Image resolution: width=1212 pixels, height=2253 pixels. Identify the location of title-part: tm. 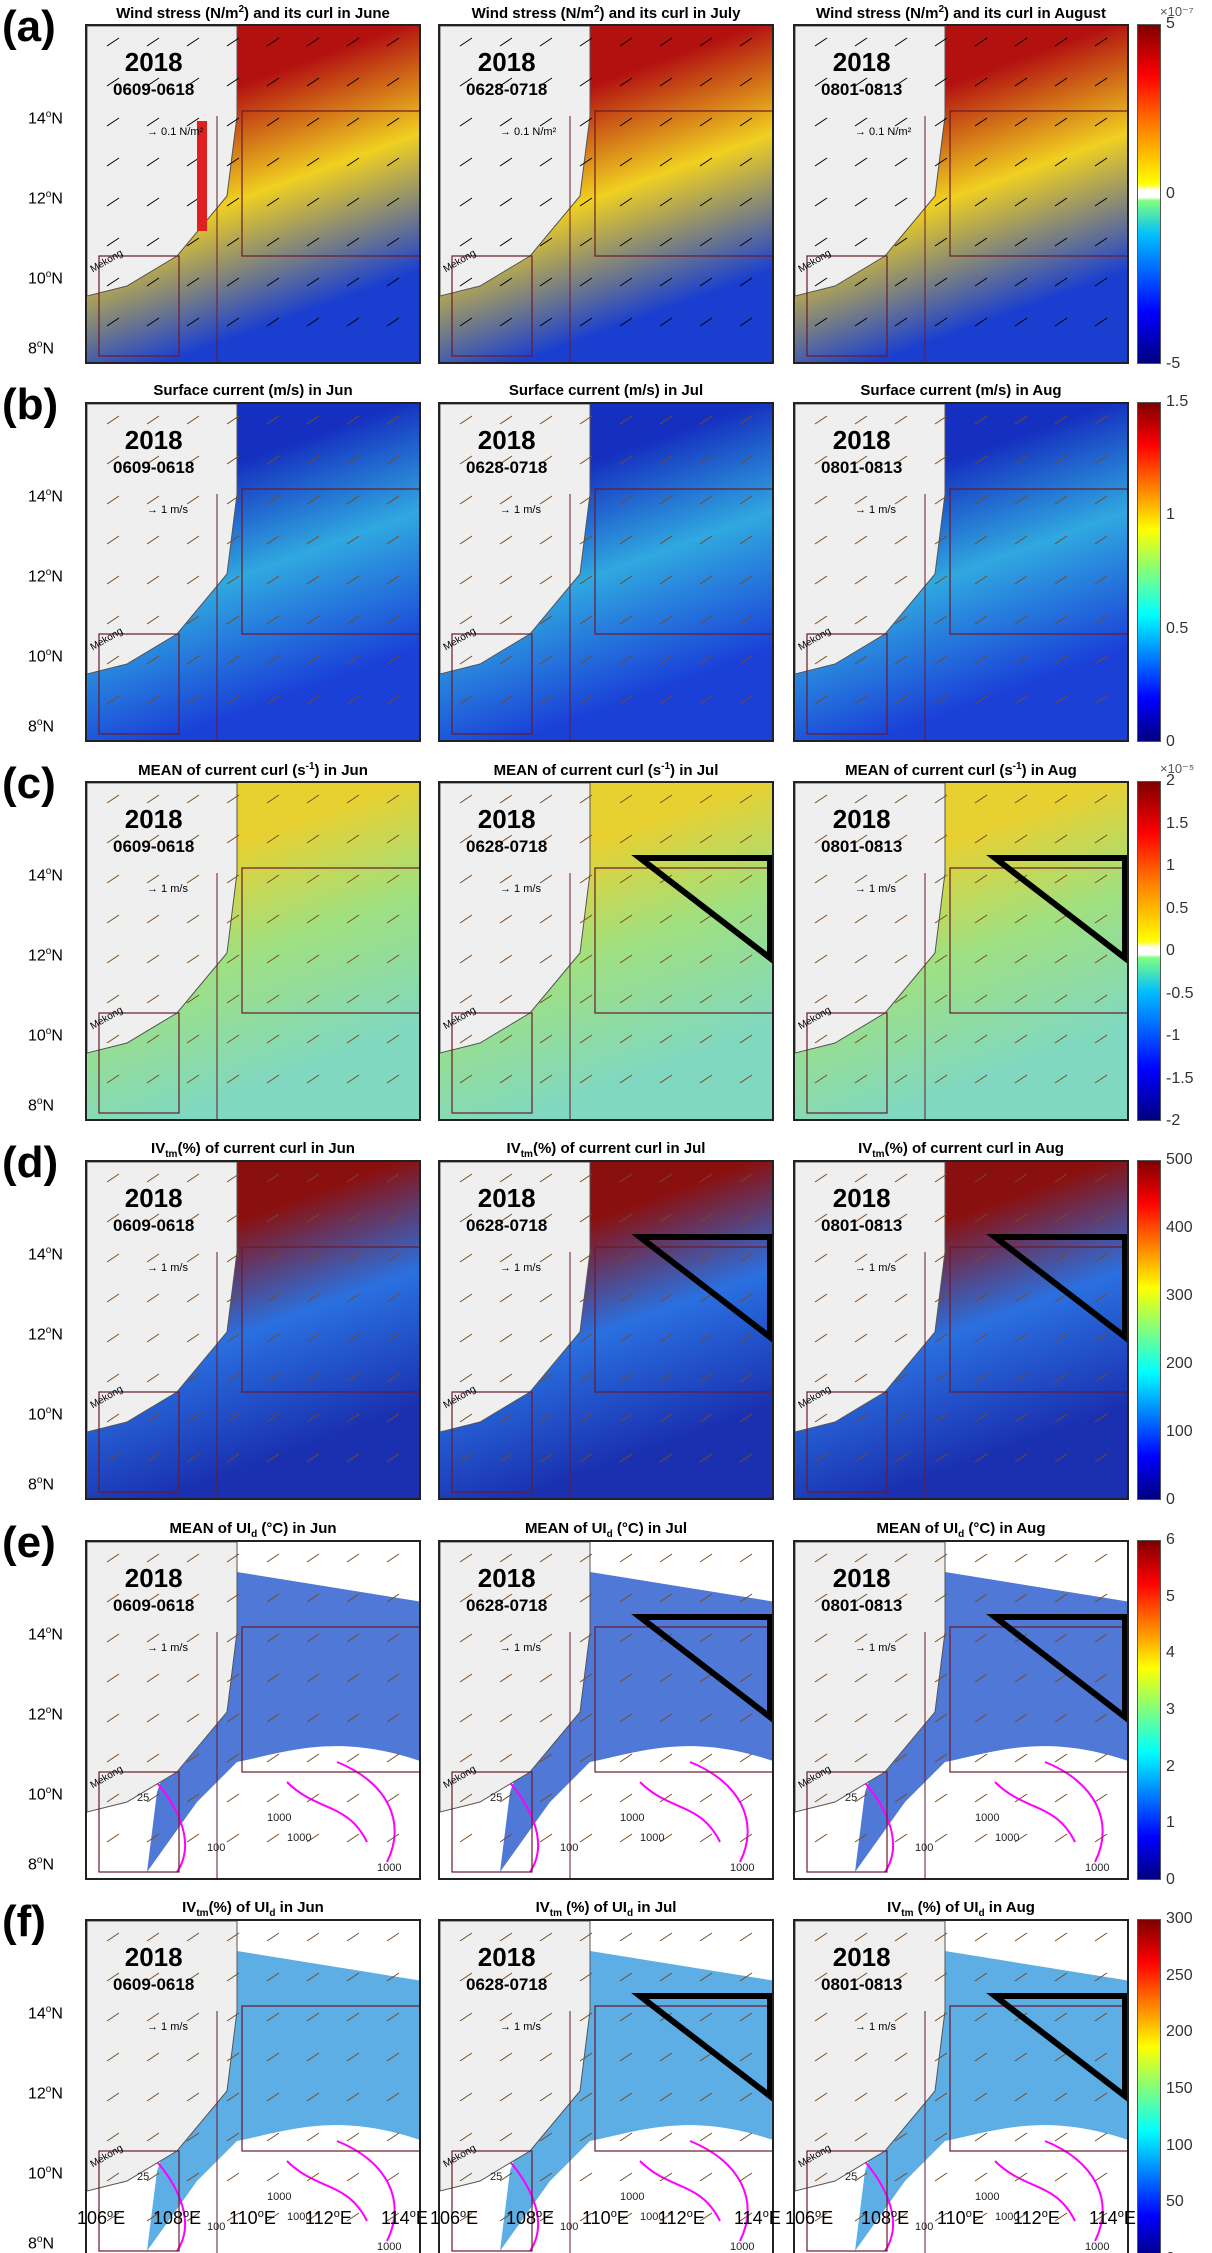
(526, 1154).